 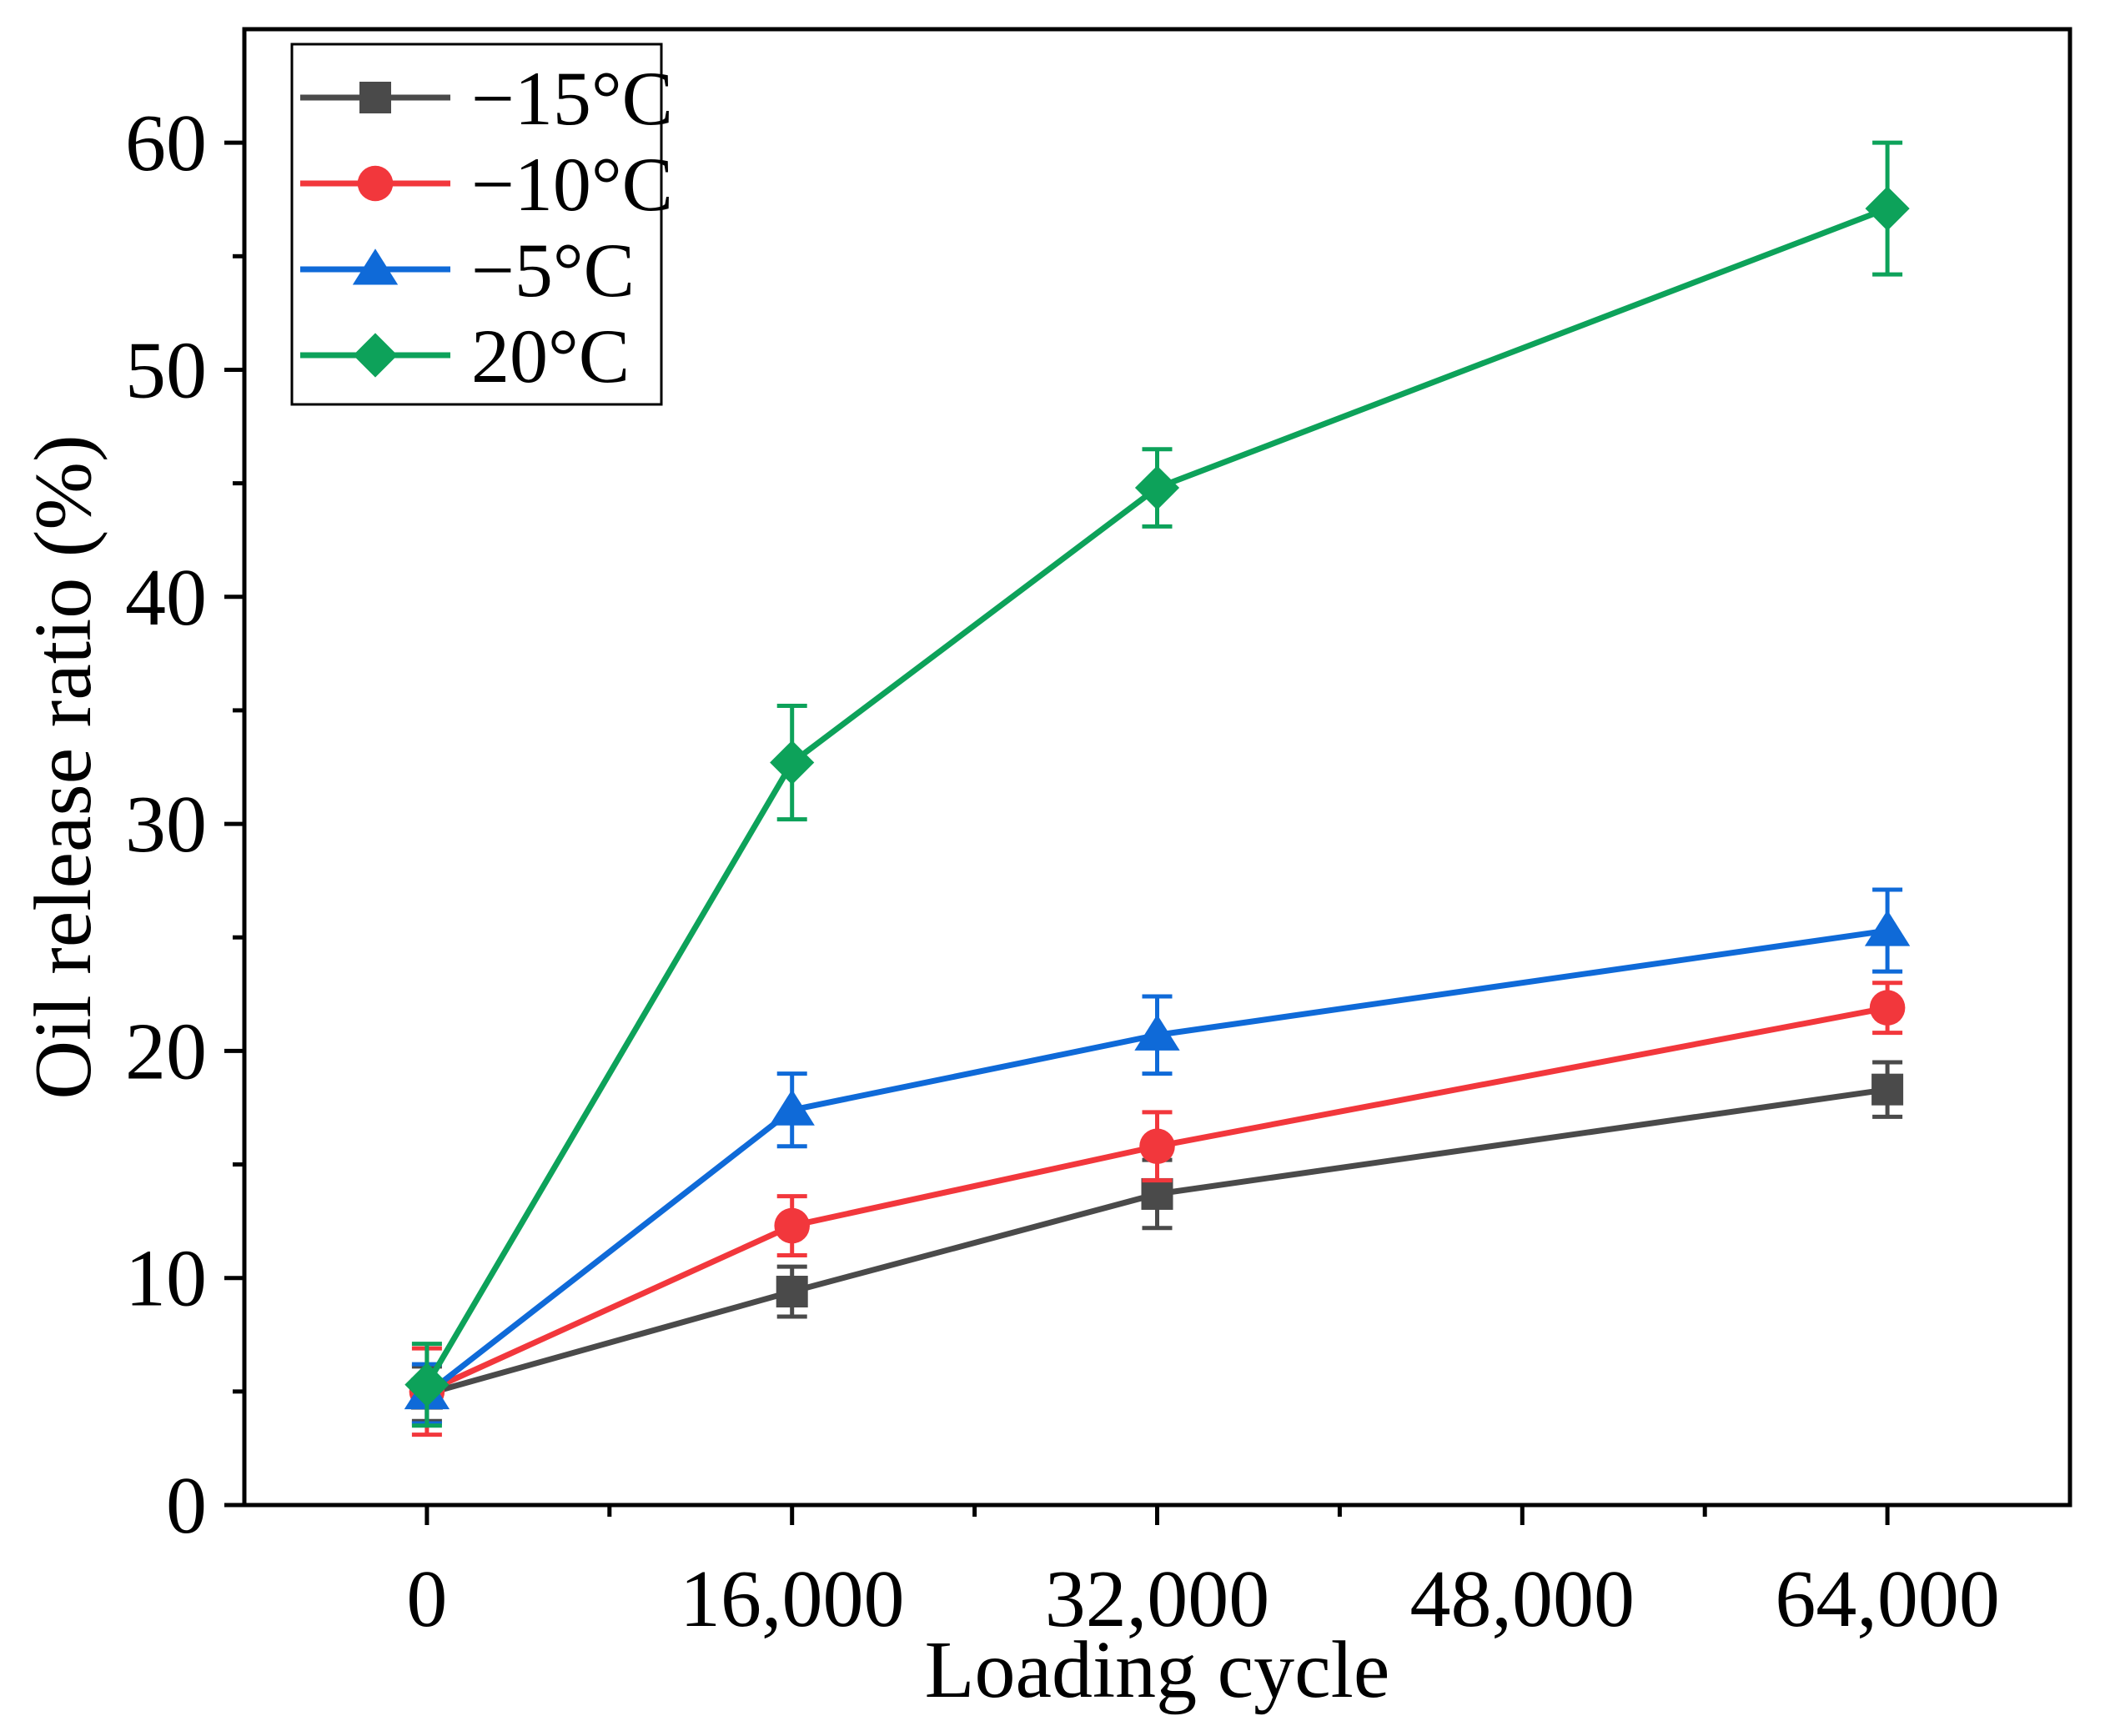 I want to click on legend-item: −15°C, so click(x=486, y=99).